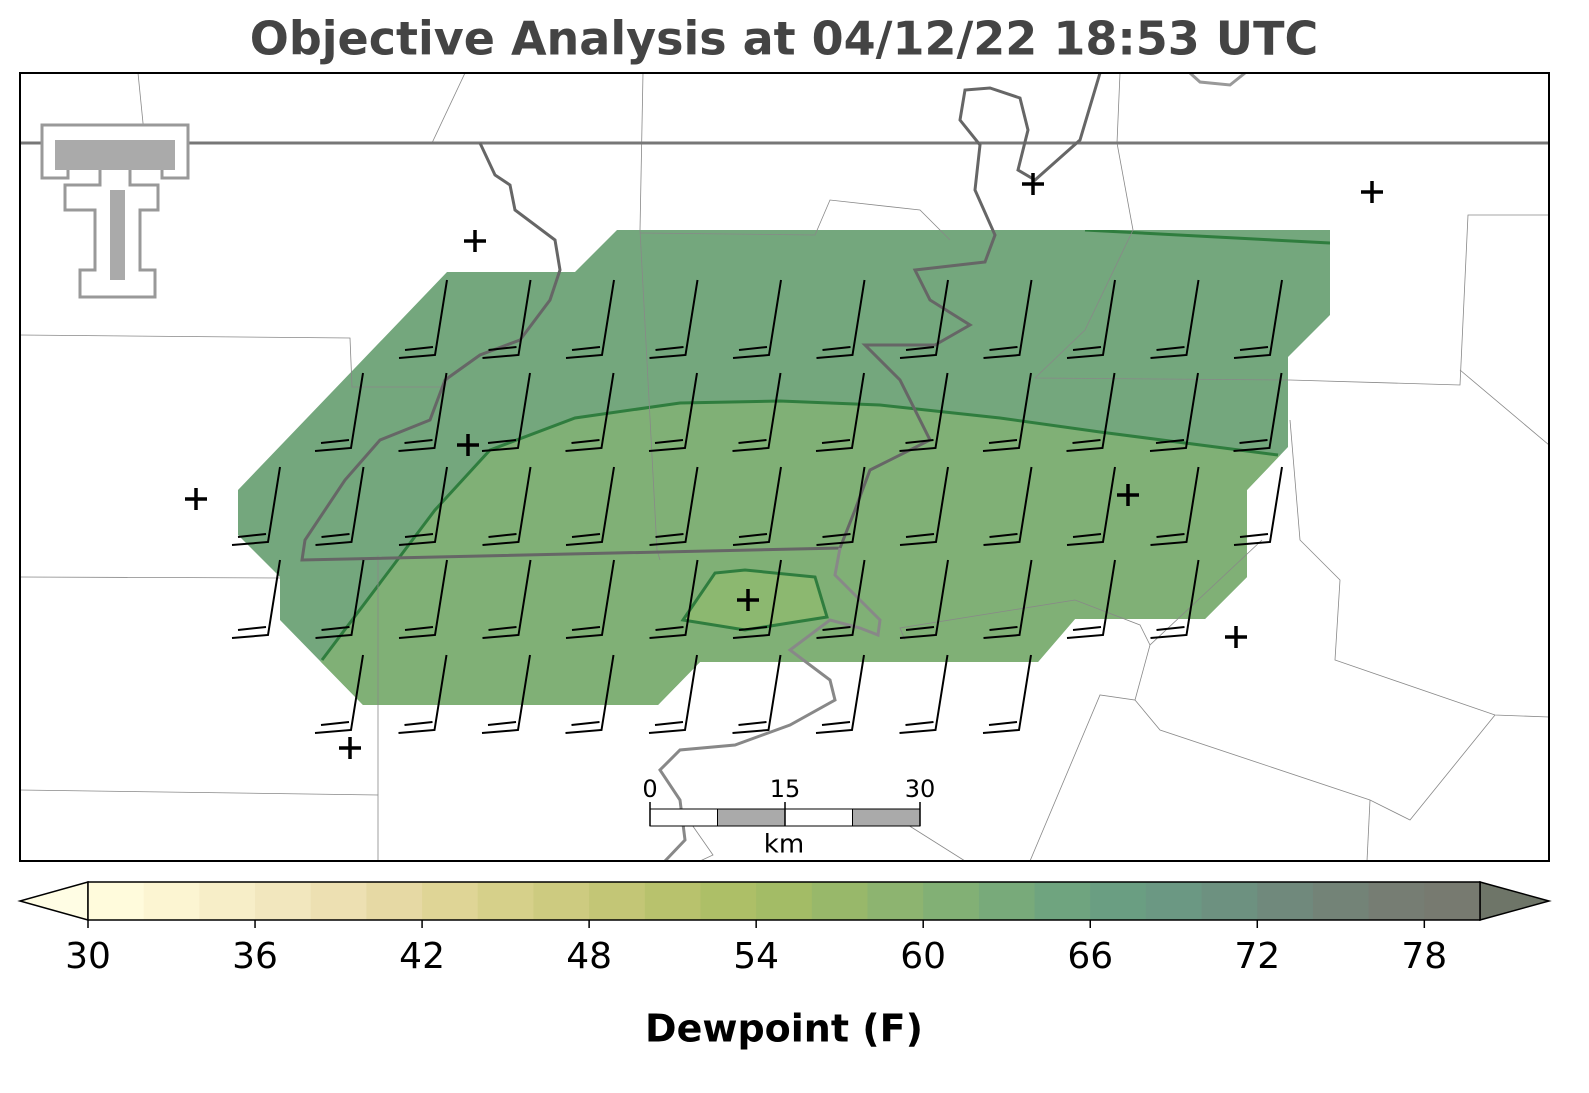 The height and width of the screenshot is (1093, 1589). What do you see at coordinates (589, 956) in the screenshot?
I see `colorbar-tick-label: 48` at bounding box center [589, 956].